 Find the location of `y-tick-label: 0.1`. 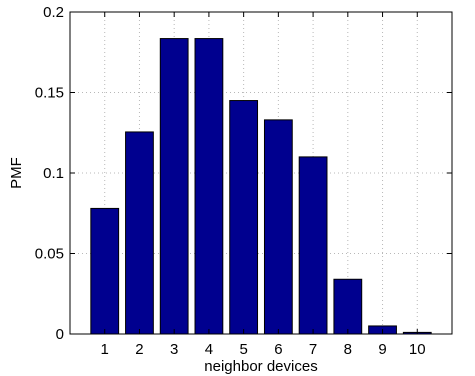

y-tick-label: 0.1 is located at coordinates (53, 173).